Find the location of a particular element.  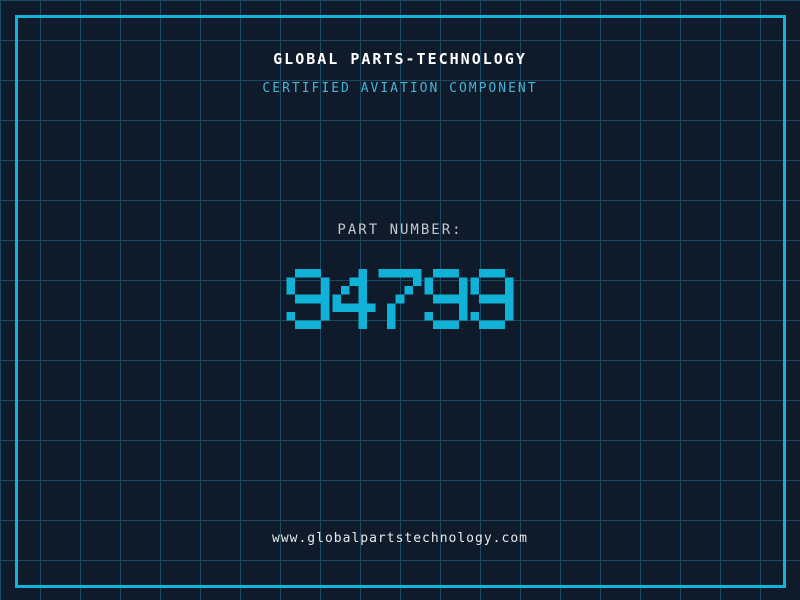

part-number-label: PART NUMBER: is located at coordinates (400, 230).